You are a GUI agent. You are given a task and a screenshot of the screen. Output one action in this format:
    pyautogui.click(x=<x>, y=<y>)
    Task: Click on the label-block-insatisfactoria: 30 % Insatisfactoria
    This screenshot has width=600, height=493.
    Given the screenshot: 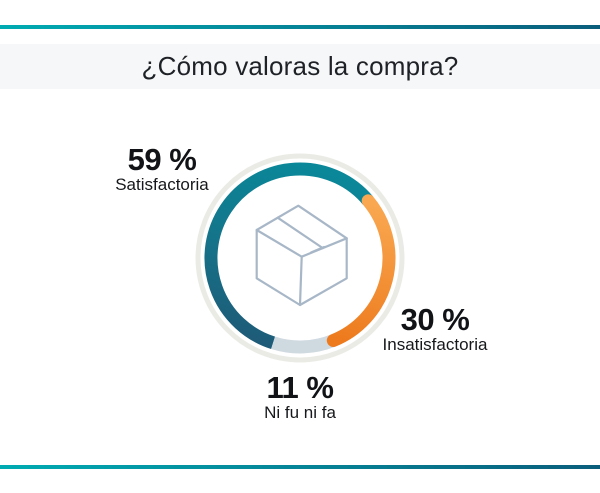 What is the action you would take?
    pyautogui.click(x=435, y=328)
    